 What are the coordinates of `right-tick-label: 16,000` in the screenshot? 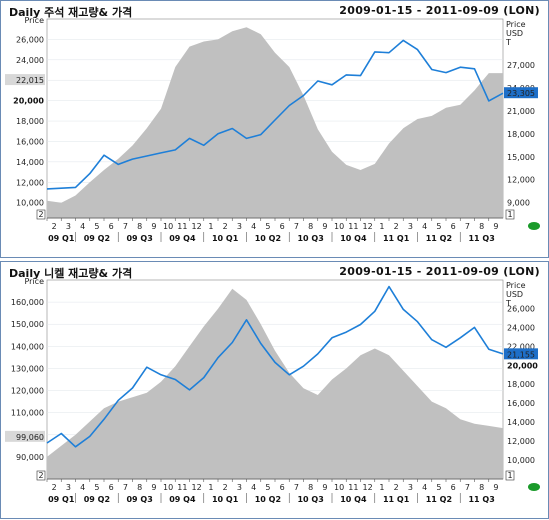 It's located at (521, 403).